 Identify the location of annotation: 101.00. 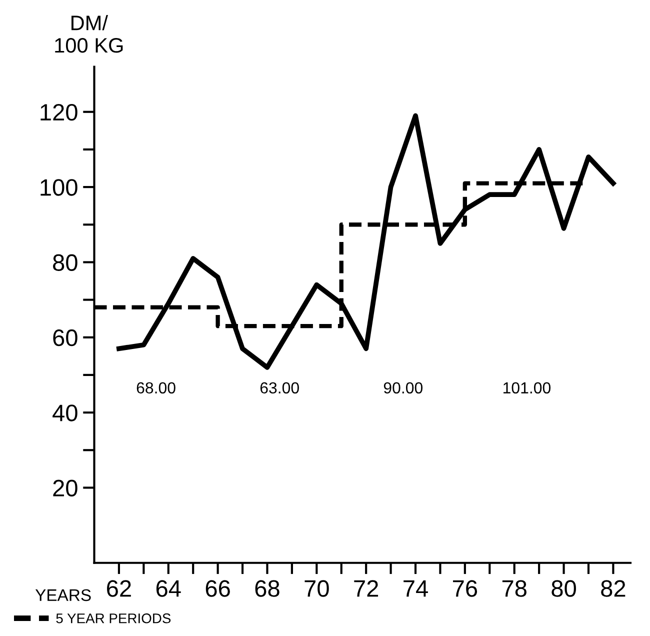
(527, 388).